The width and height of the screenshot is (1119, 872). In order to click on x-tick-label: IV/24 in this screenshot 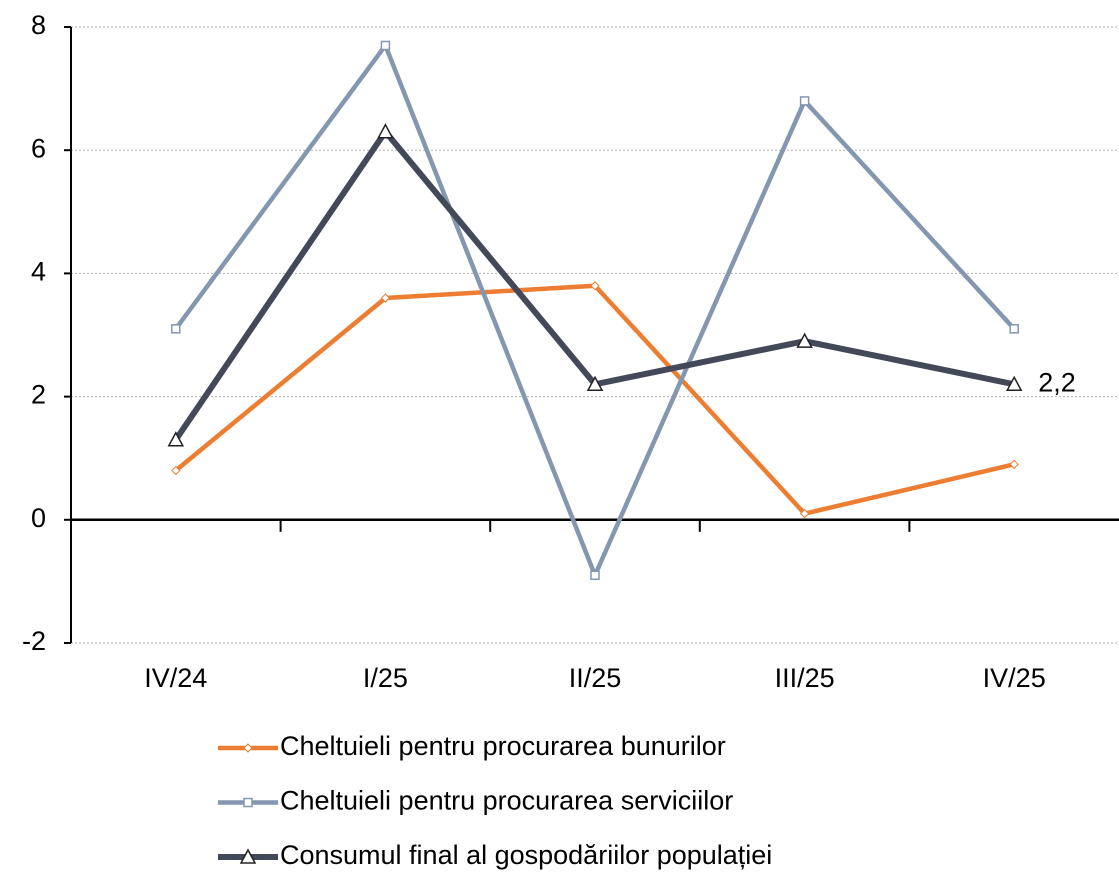, I will do `click(175, 678)`.